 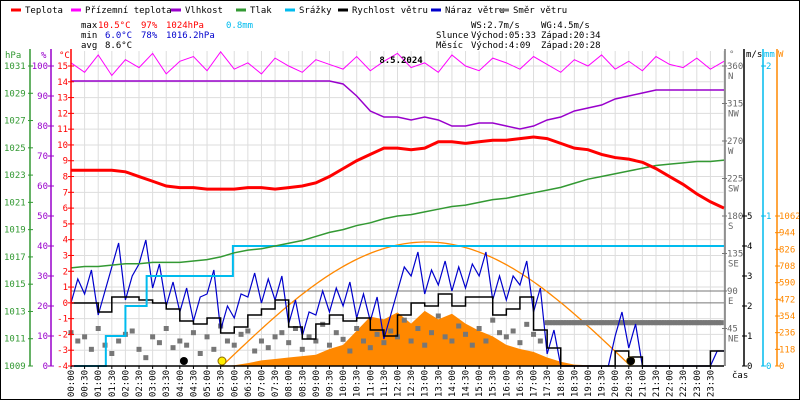 I want to click on tick-label-time: 23:30, so click(x=711, y=383).